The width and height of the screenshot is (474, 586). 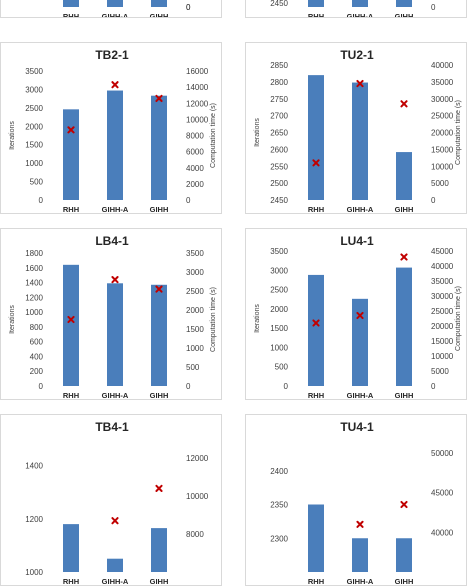 I want to click on y-tick-label: 2600, so click(x=279, y=149).